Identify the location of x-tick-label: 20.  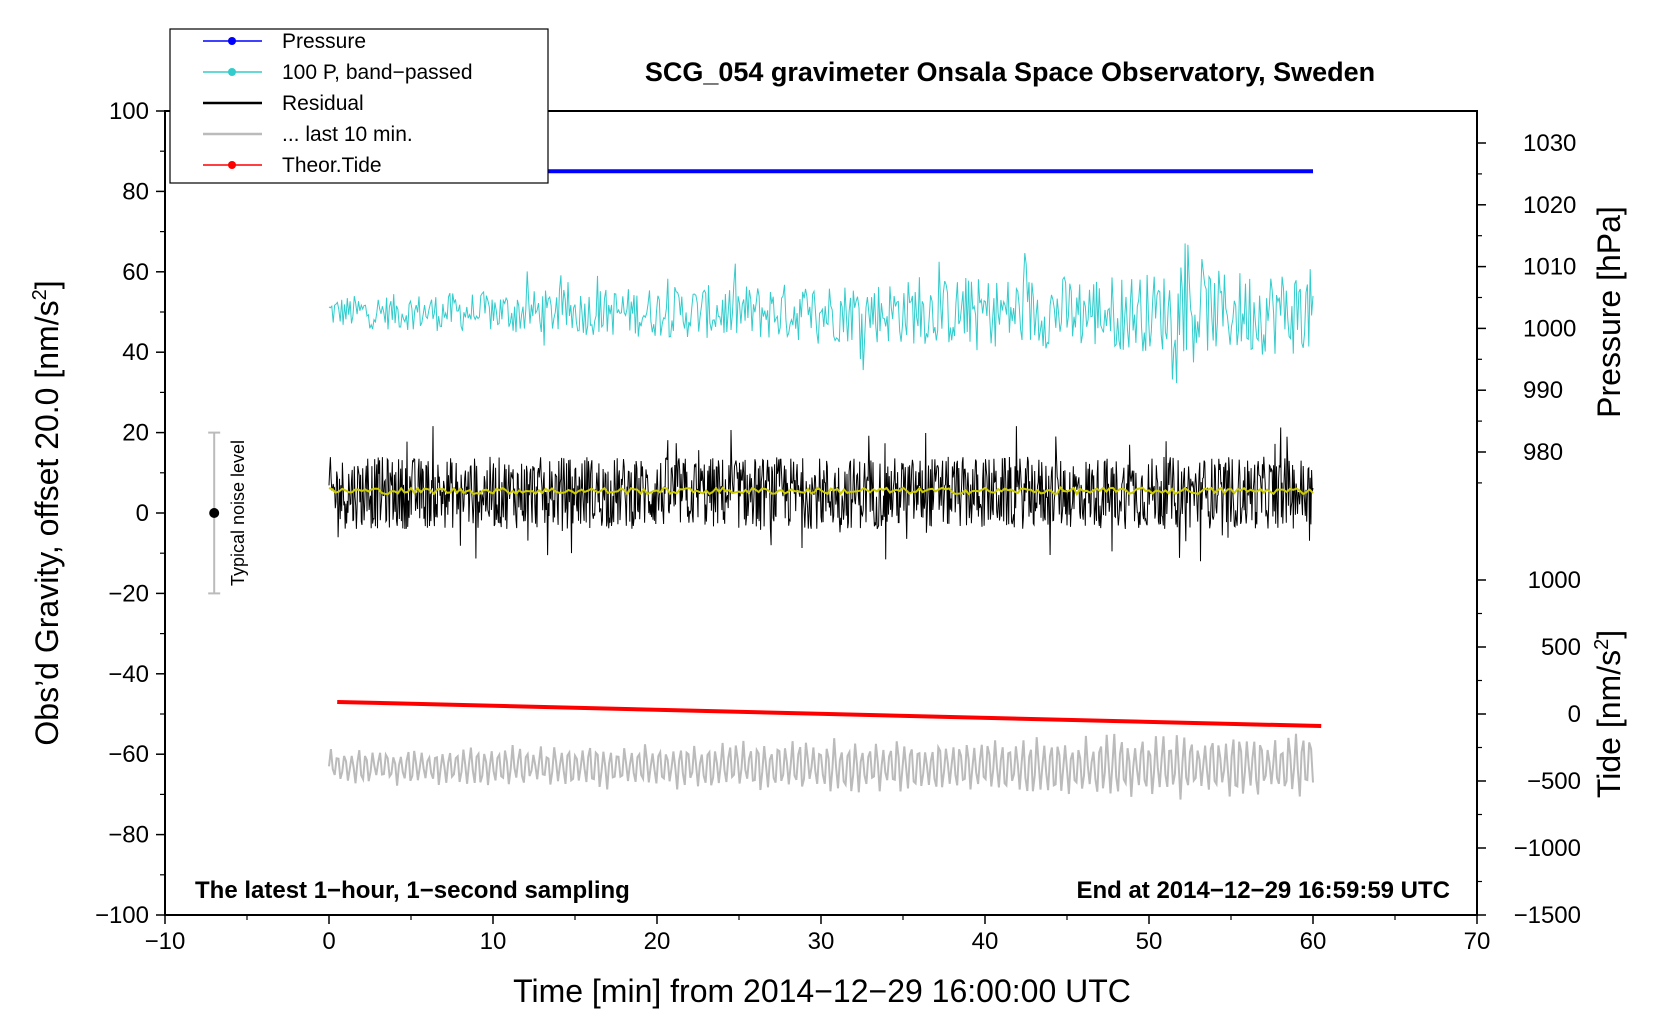
(657, 941).